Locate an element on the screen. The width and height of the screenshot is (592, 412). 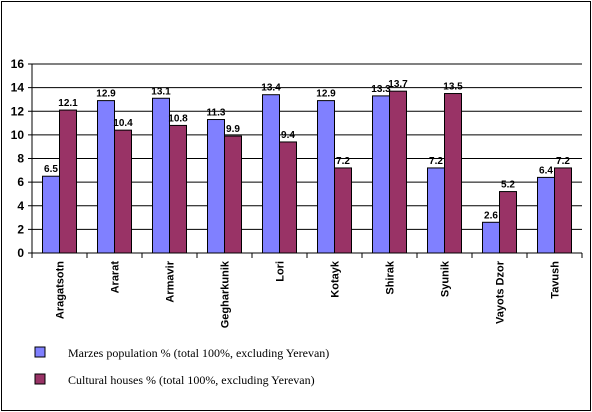
data-label: 5.2 is located at coordinates (508, 185).